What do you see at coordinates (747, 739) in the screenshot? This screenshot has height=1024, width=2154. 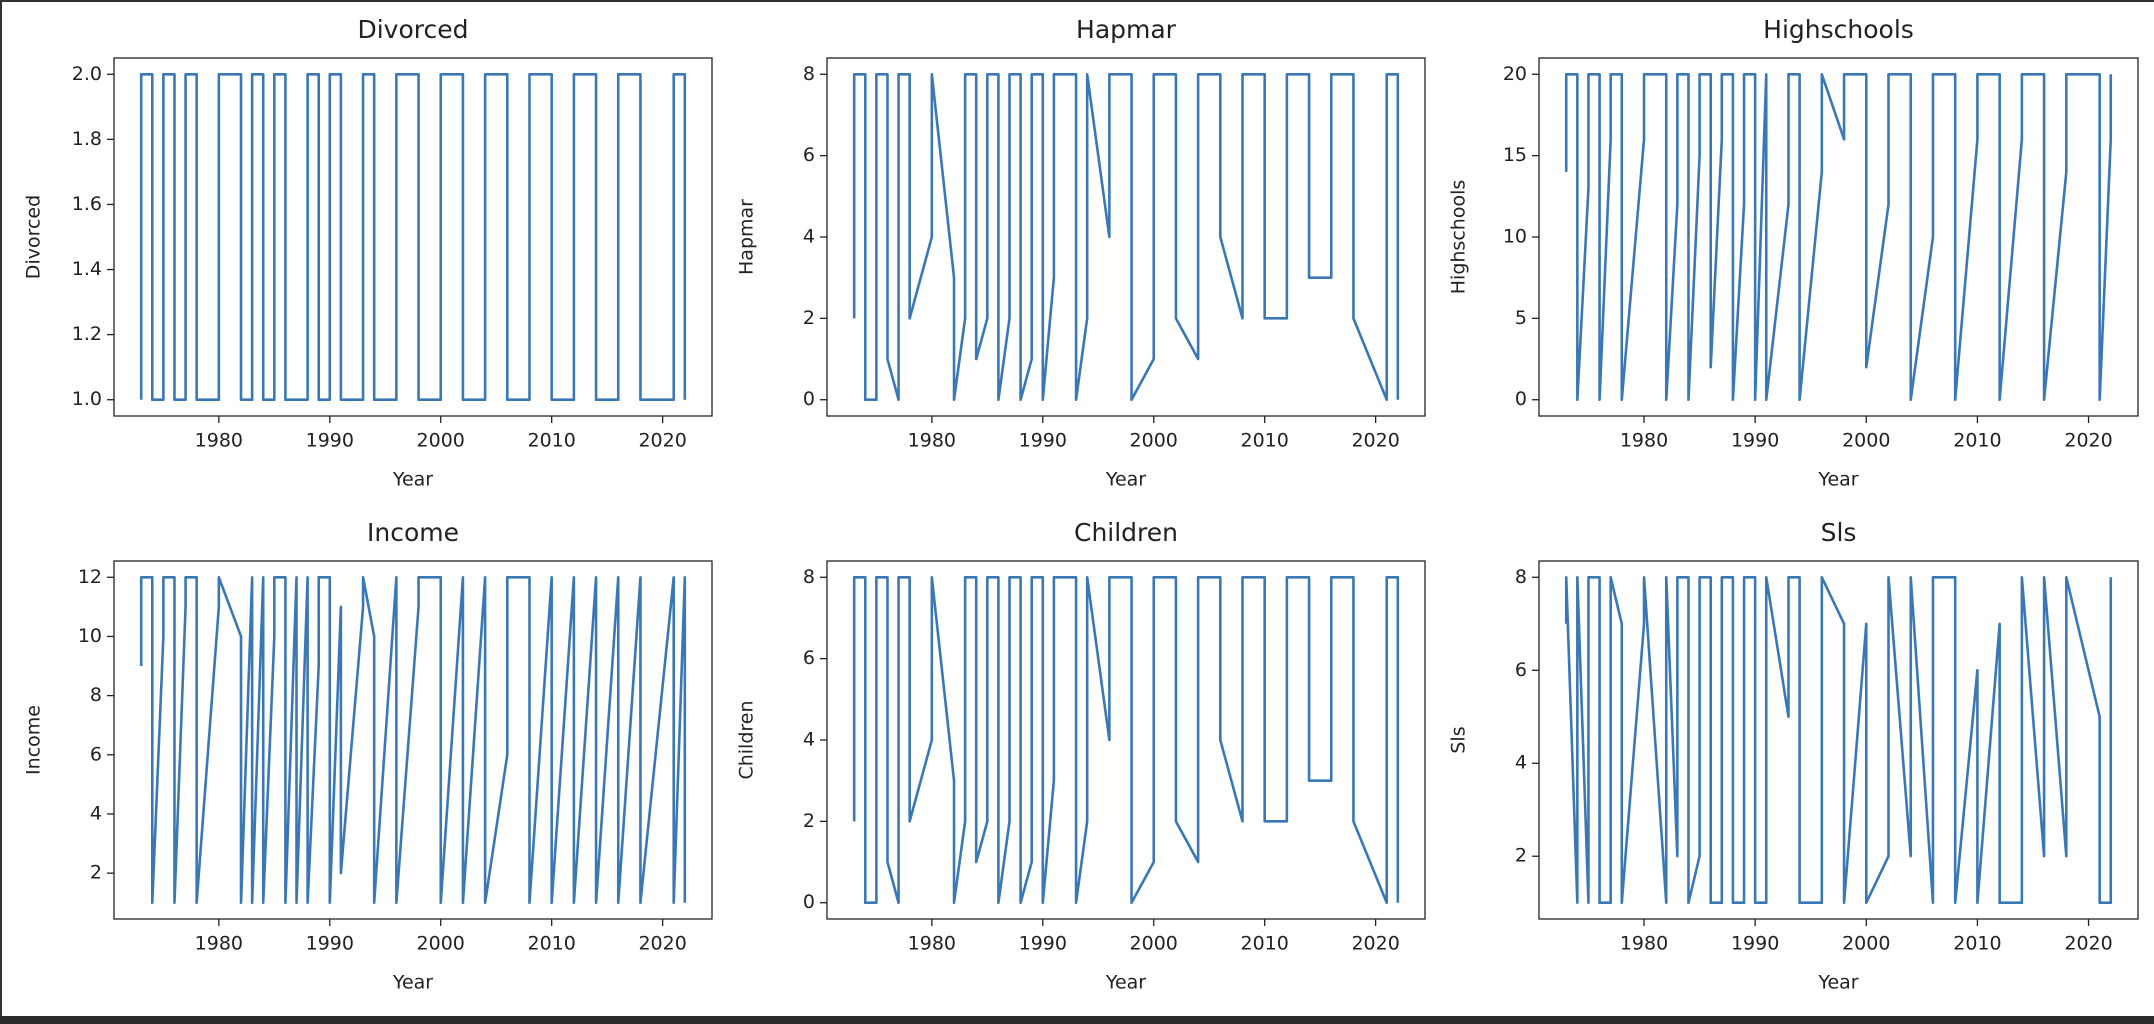 I see `y-axis-label: Children` at bounding box center [747, 739].